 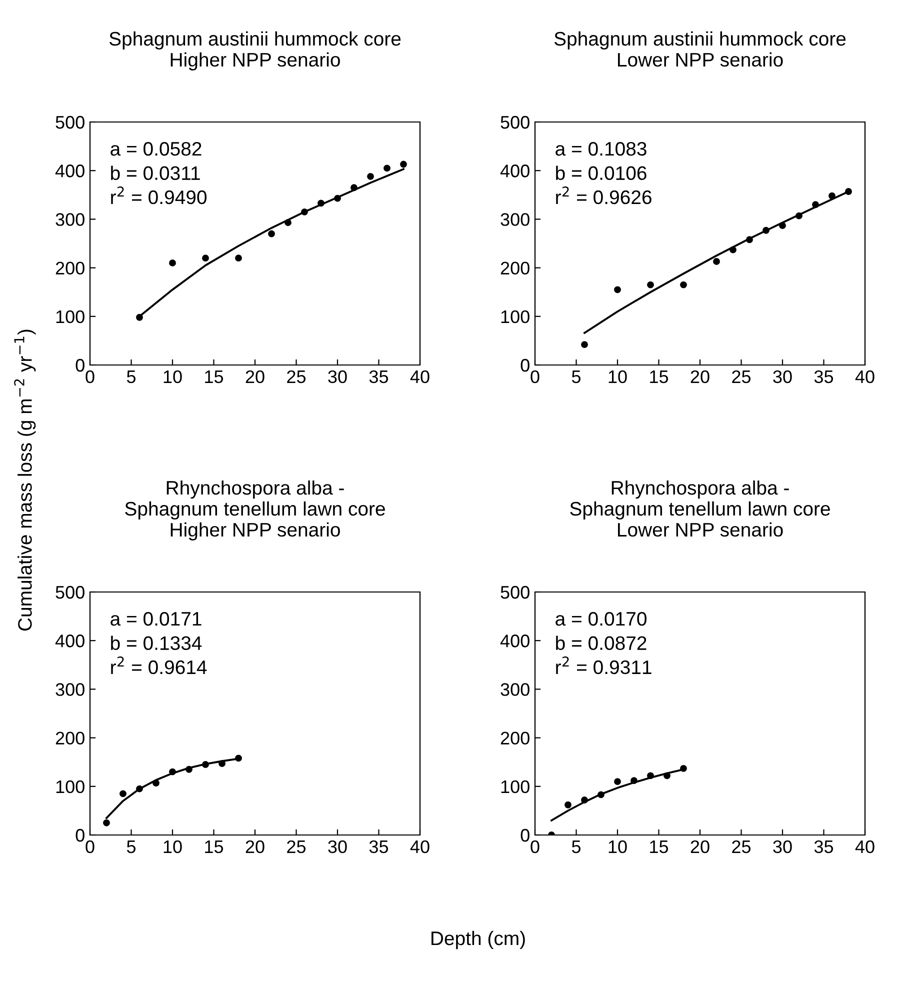 I want to click on annotation: b = 0.0872, so click(x=601, y=643).